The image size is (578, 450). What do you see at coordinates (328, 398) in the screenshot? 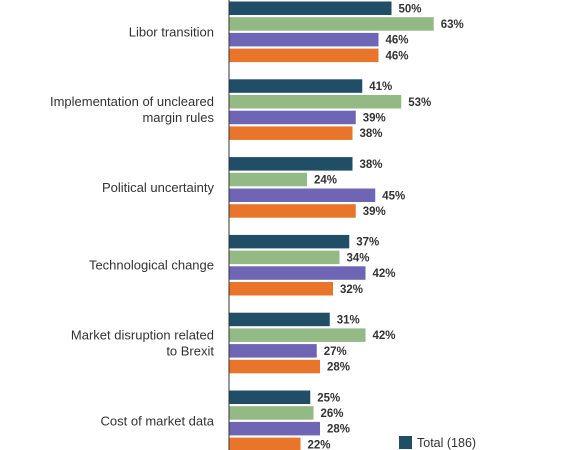
I see `data-label-5-0: 25%` at bounding box center [328, 398].